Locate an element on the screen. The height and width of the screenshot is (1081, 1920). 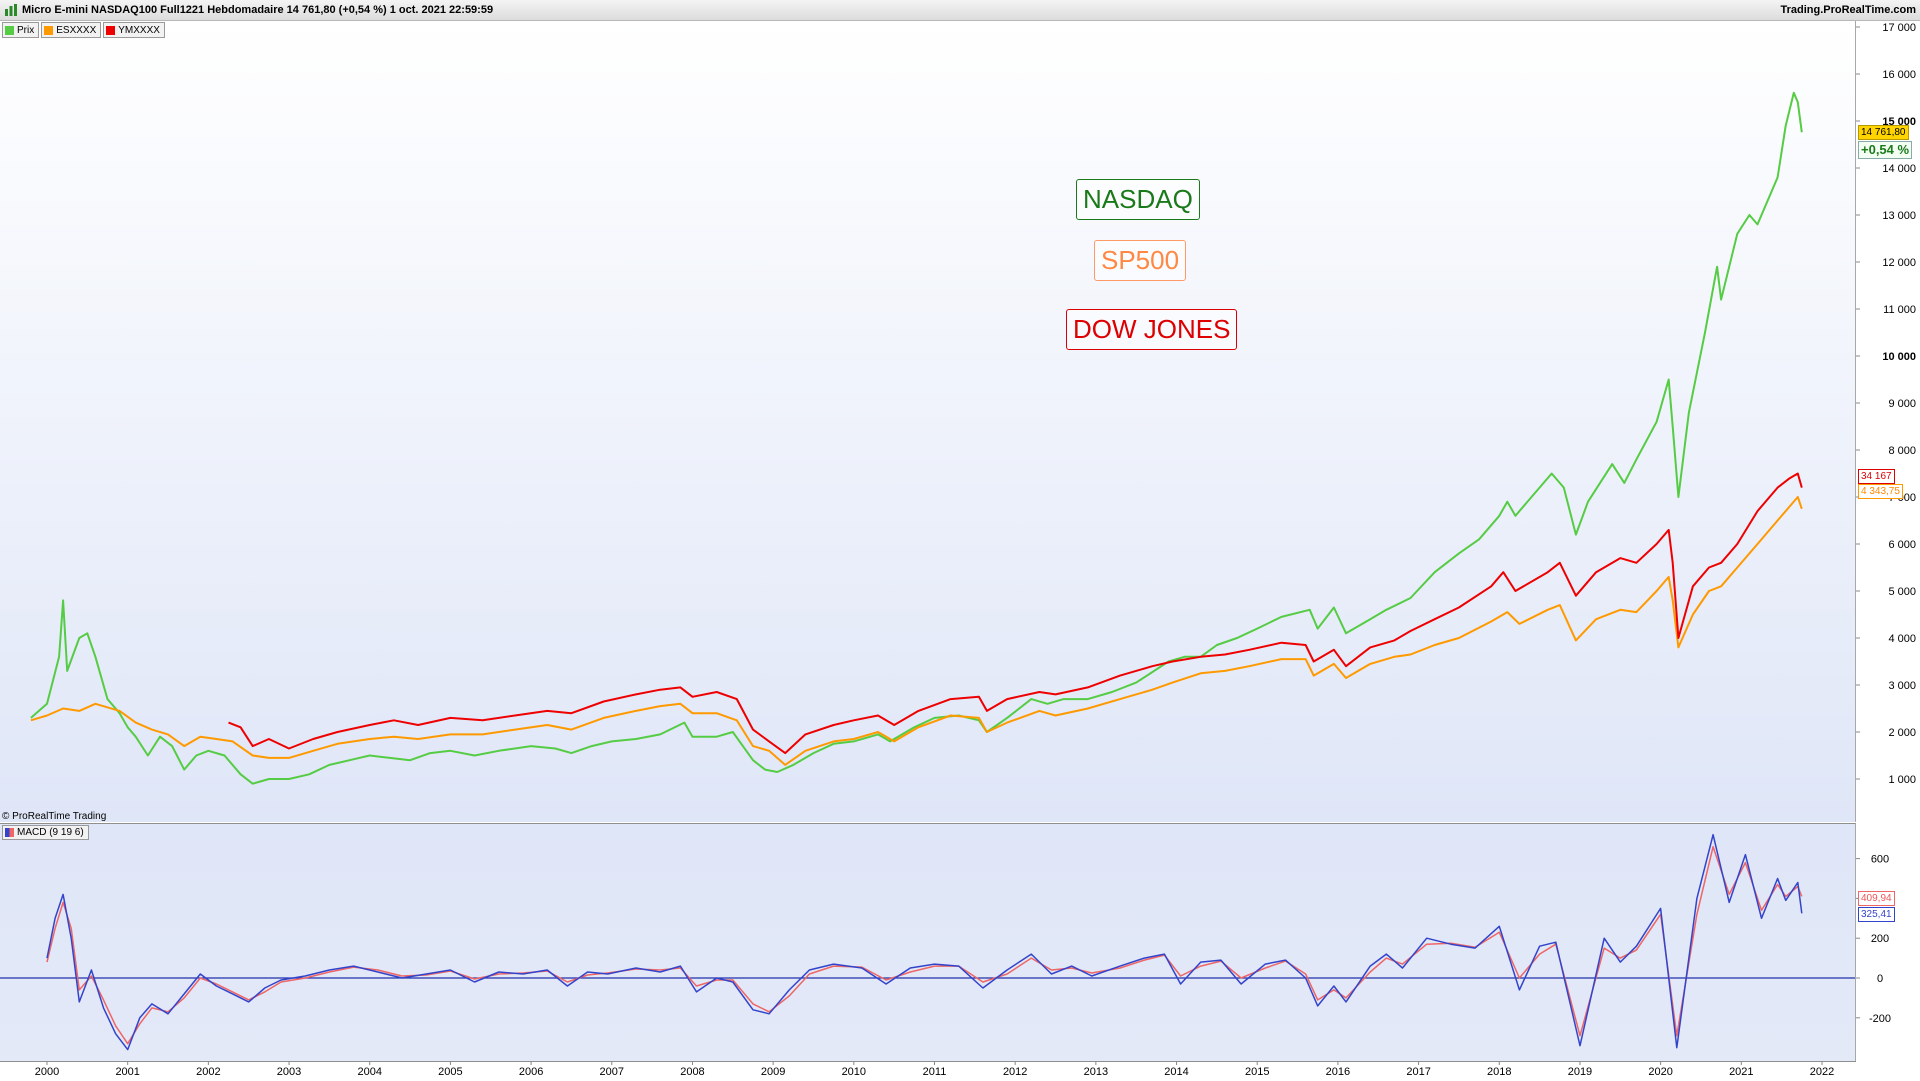
change-tag: +0,54 % is located at coordinates (1885, 150).